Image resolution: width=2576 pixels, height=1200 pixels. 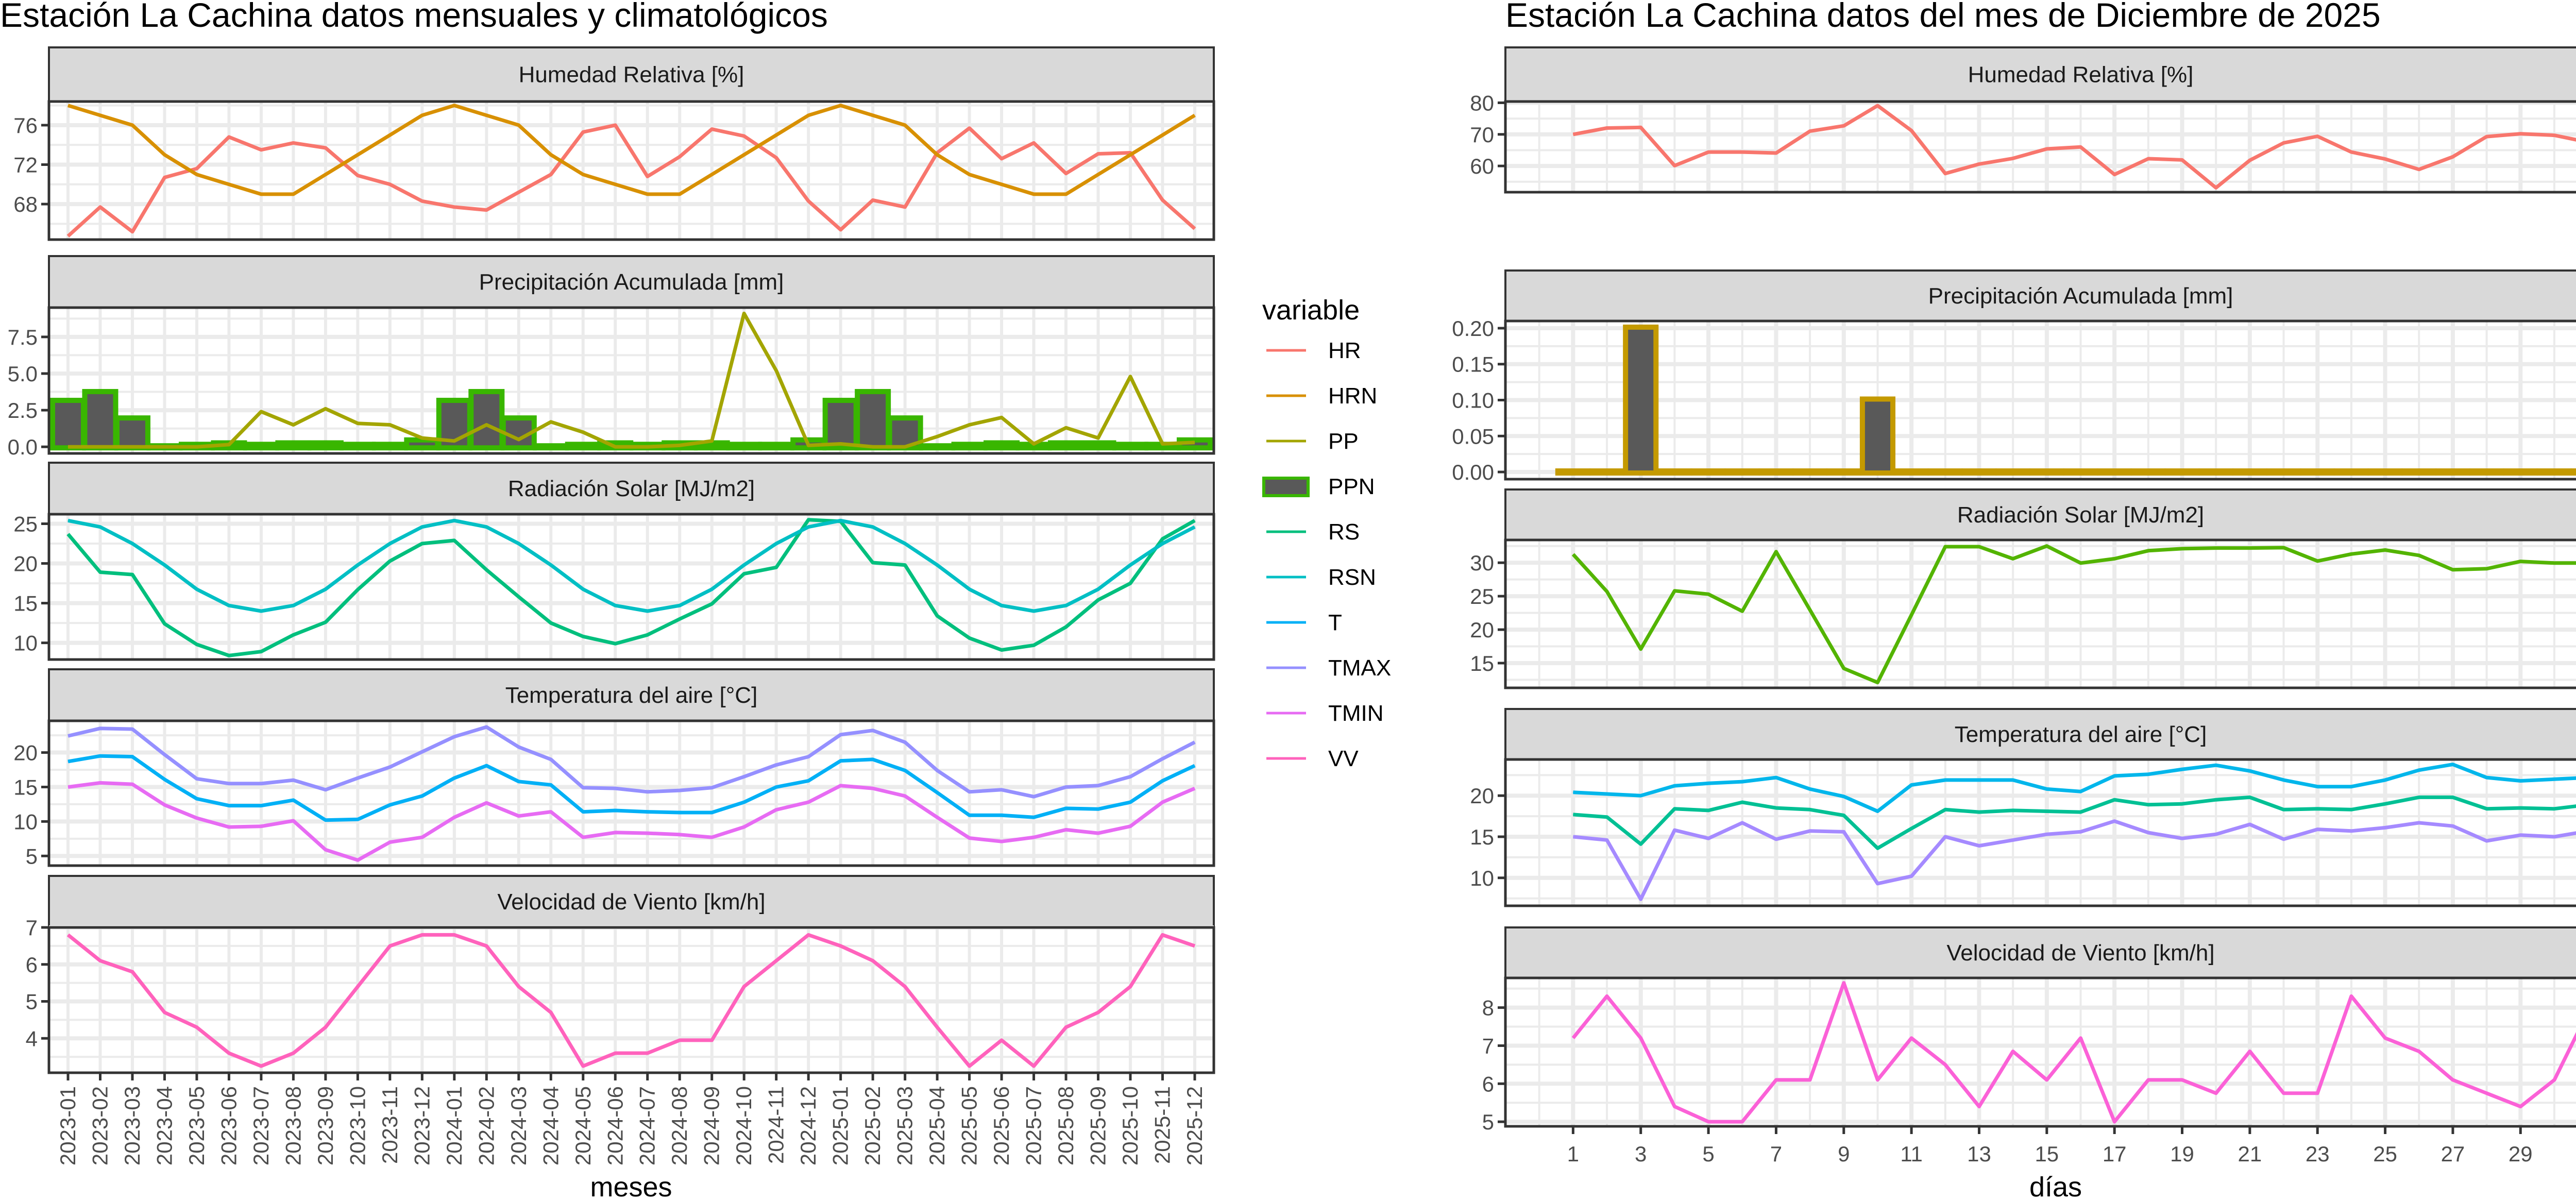 What do you see at coordinates (1066, 1125) in the screenshot?
I see `x-tick-label: 2025-08` at bounding box center [1066, 1125].